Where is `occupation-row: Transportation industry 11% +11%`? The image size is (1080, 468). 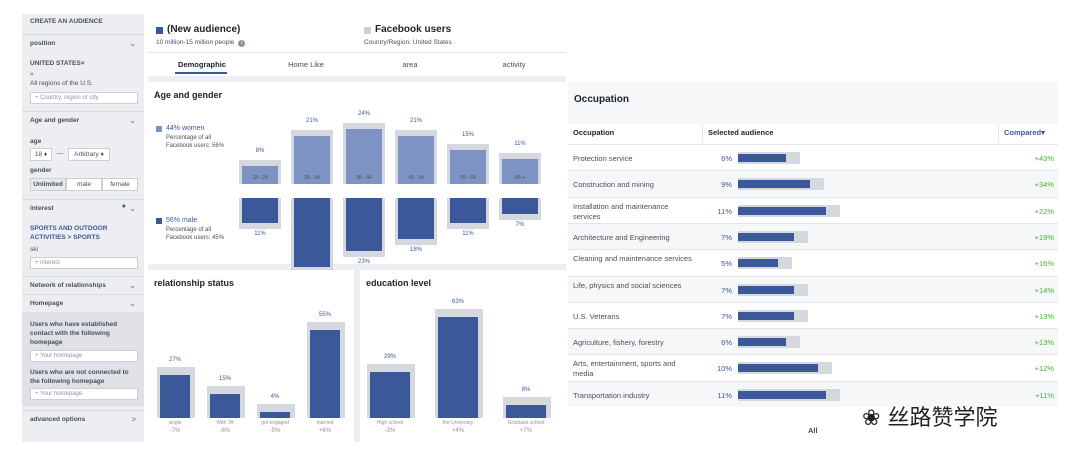 occupation-row: Transportation industry 11% +11% is located at coordinates (813, 393).